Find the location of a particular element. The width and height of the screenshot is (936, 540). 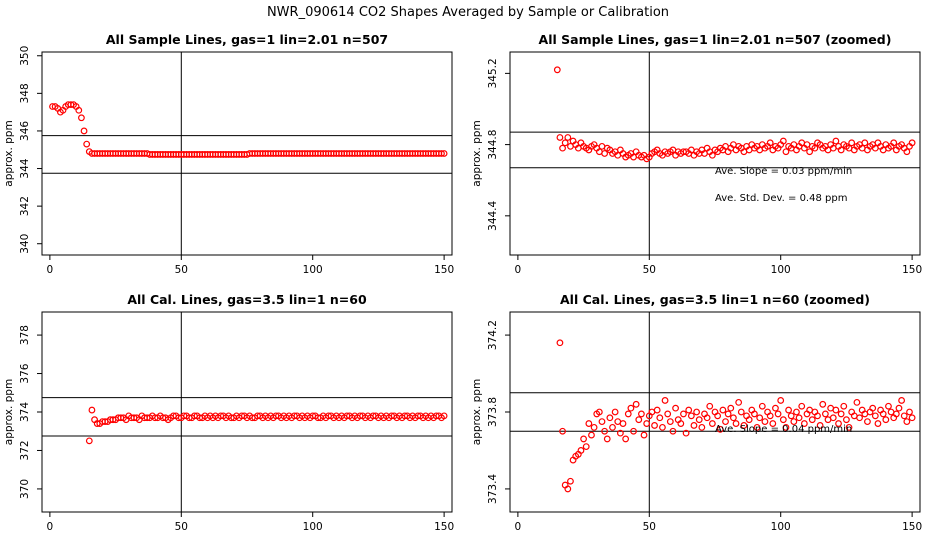

y-tick-label: 342 is located at coordinates (25, 206).